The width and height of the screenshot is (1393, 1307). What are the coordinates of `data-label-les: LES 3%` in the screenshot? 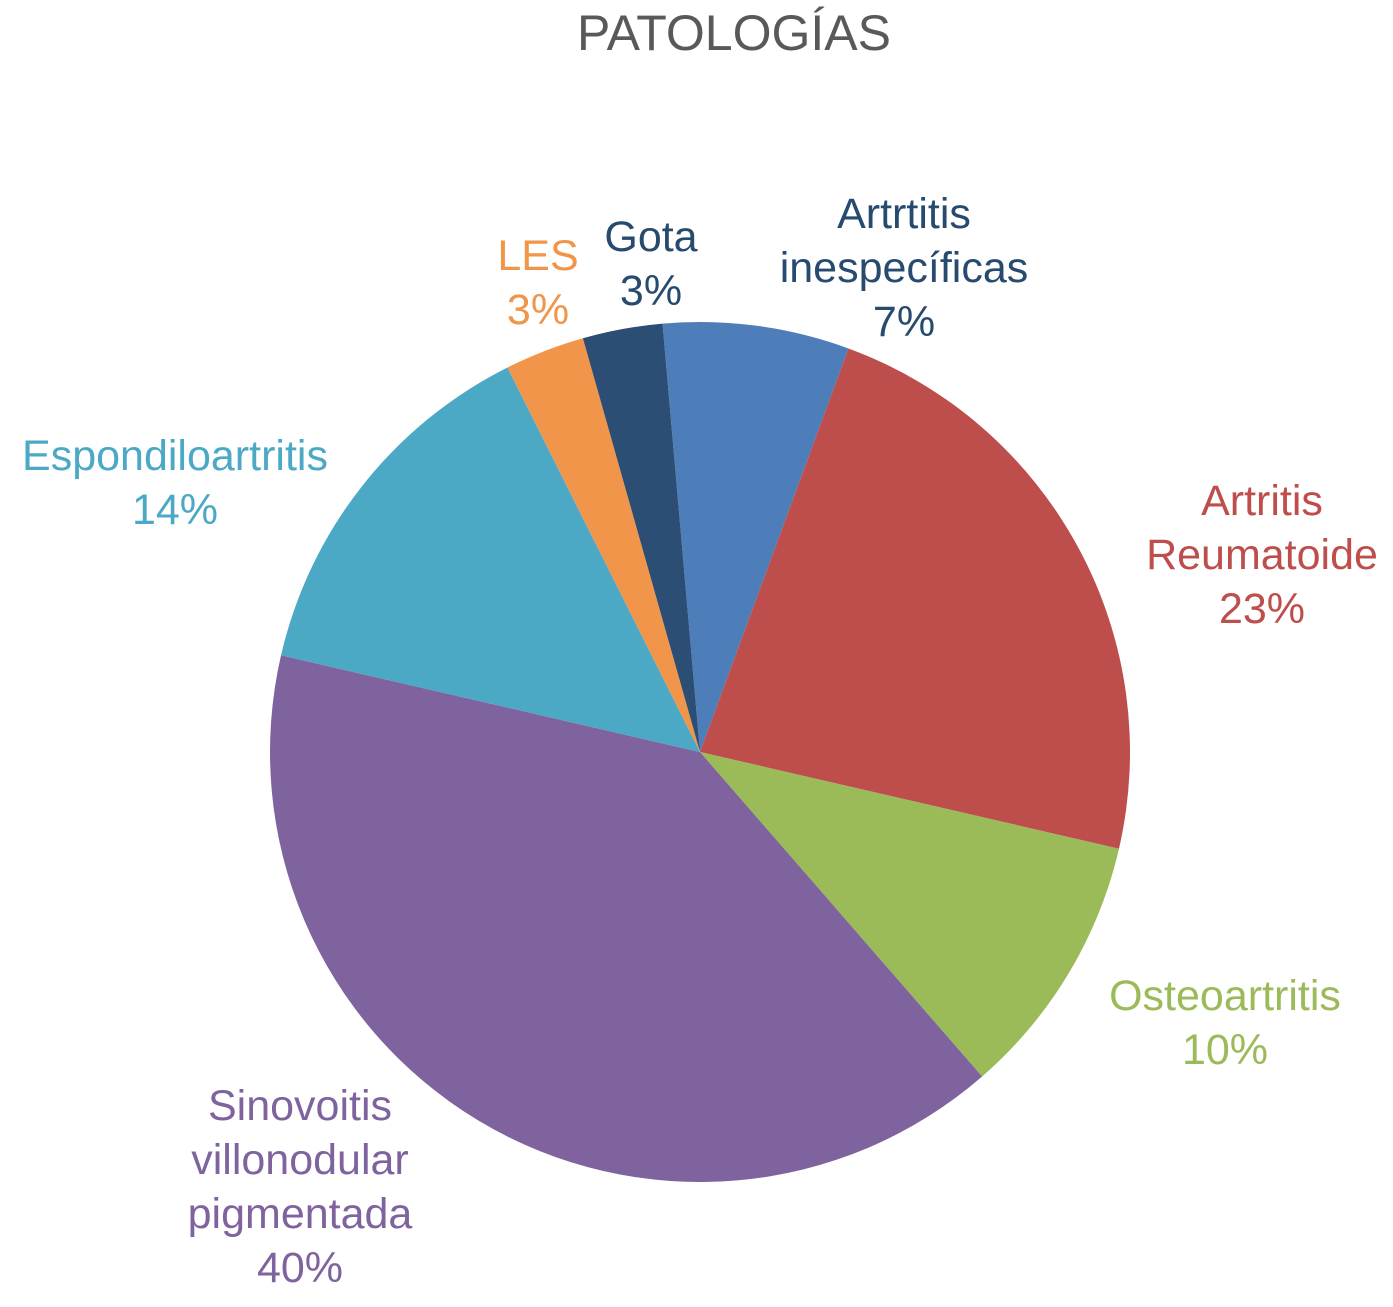 It's located at (537, 283).